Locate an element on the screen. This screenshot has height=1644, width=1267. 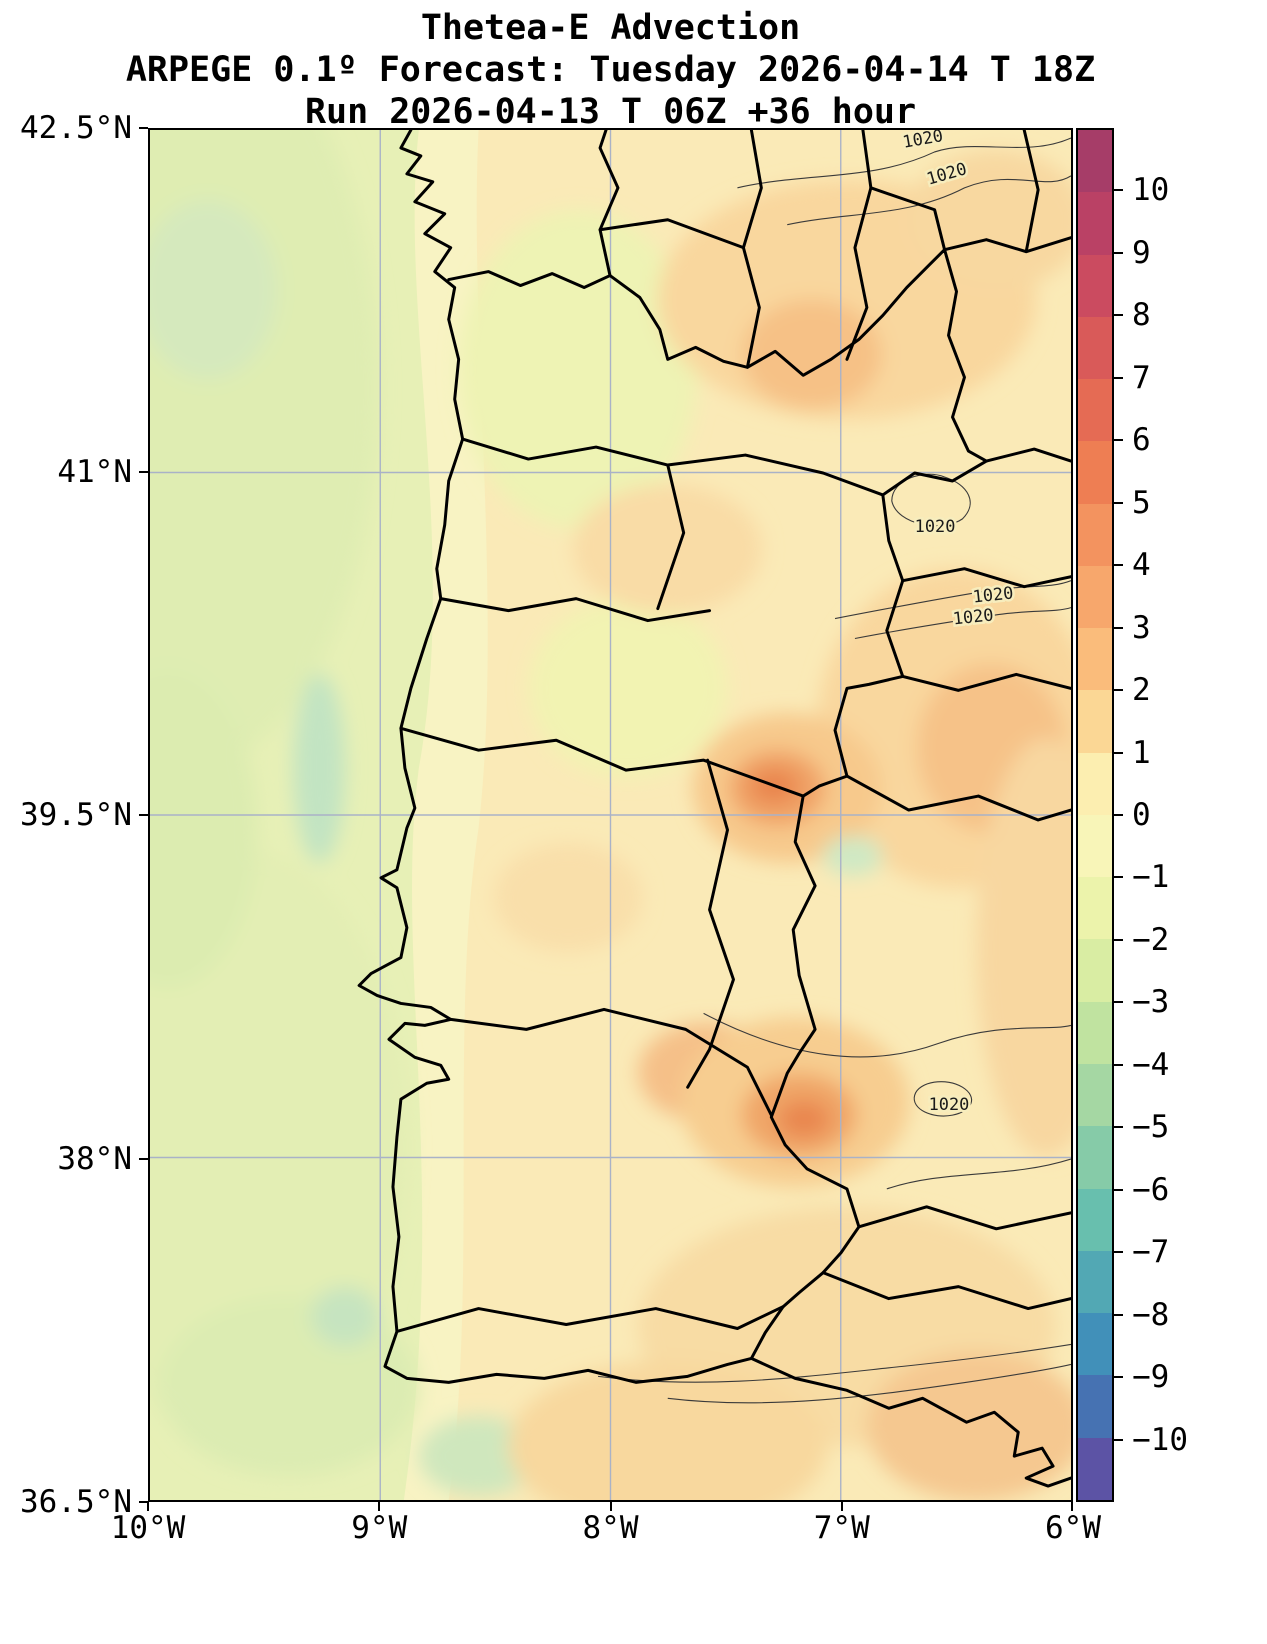
colorbar-tick-label: 7 is located at coordinates (1141, 377).